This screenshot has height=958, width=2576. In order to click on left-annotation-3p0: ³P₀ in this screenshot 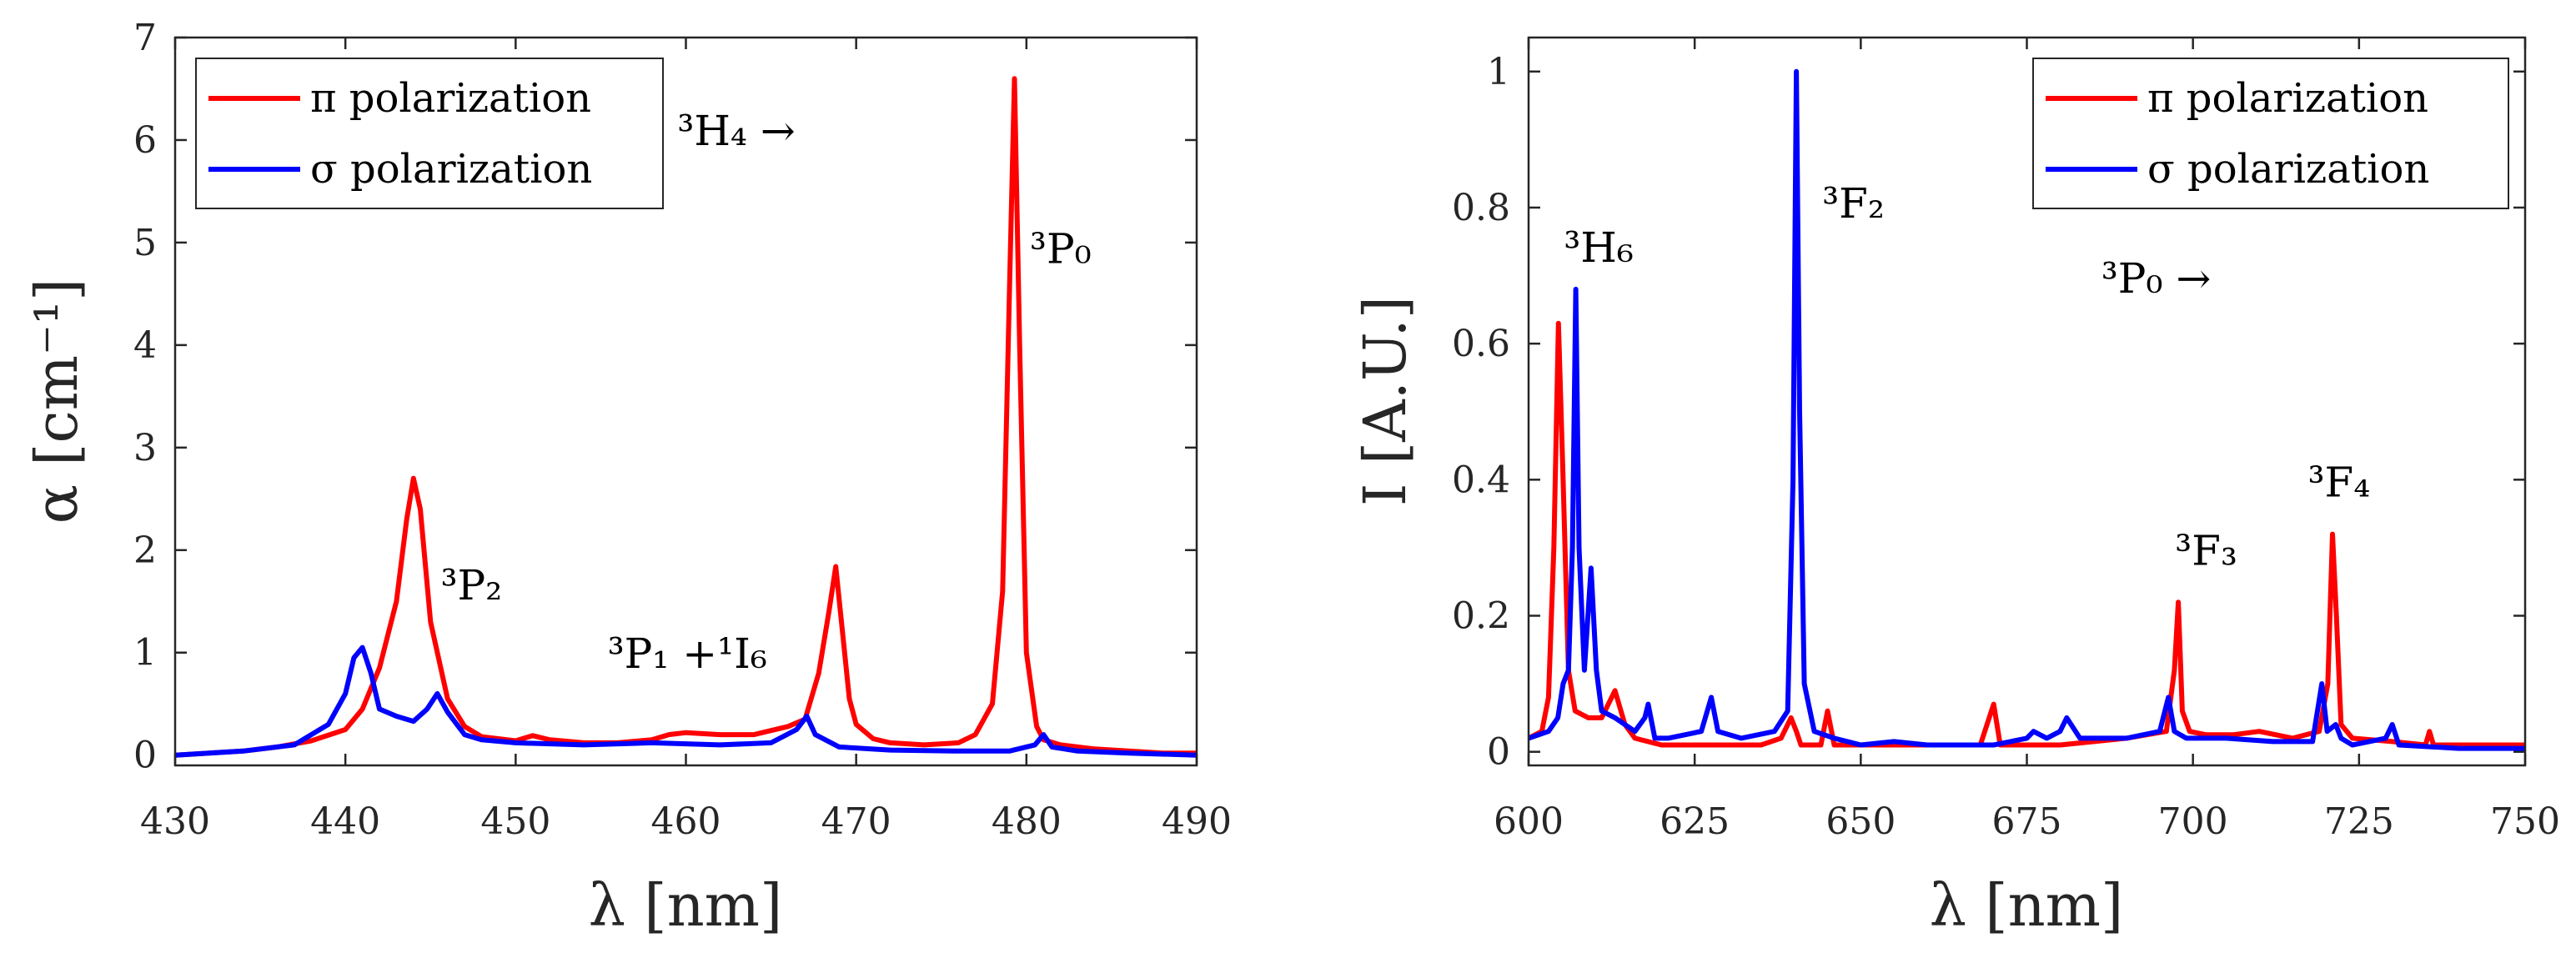, I will do `click(1061, 249)`.